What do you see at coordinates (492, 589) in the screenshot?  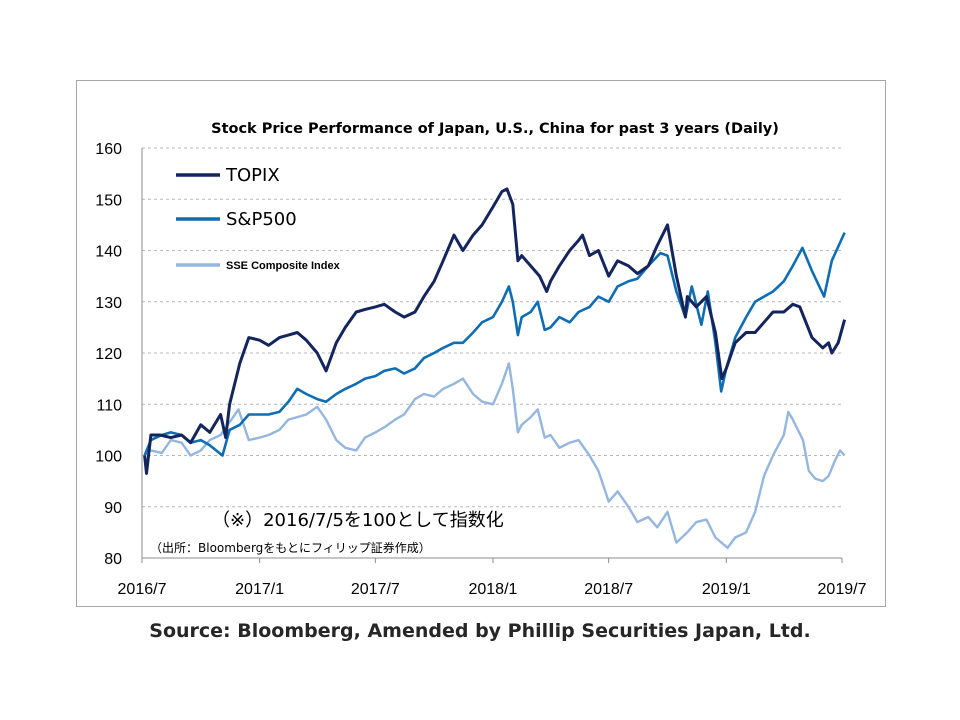 I see `x-tick-label: 2018/1` at bounding box center [492, 589].